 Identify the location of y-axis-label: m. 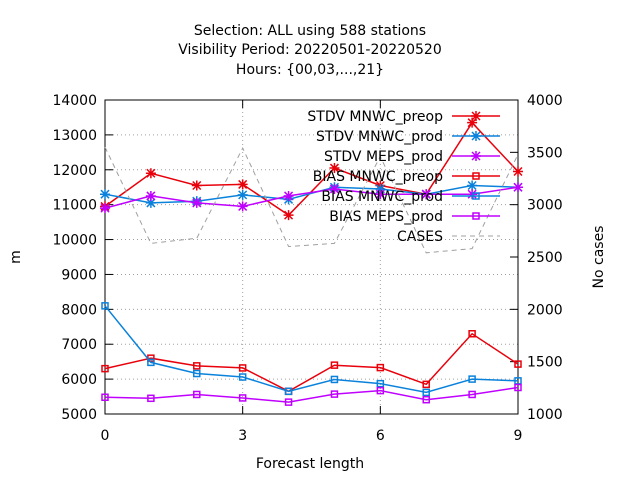
(16, 257).